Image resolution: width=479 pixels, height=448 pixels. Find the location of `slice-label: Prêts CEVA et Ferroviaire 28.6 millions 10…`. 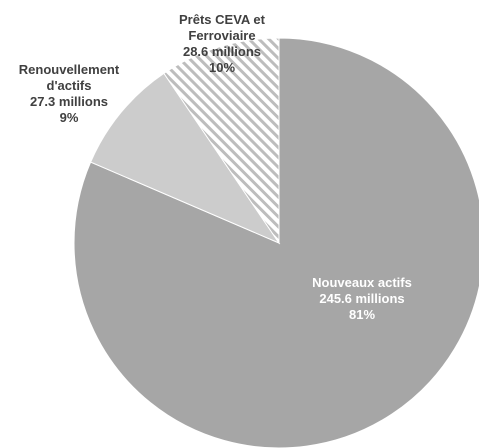

slice-label: Prêts CEVA et Ferroviaire 28.6 millions 10… is located at coordinates (222, 44).